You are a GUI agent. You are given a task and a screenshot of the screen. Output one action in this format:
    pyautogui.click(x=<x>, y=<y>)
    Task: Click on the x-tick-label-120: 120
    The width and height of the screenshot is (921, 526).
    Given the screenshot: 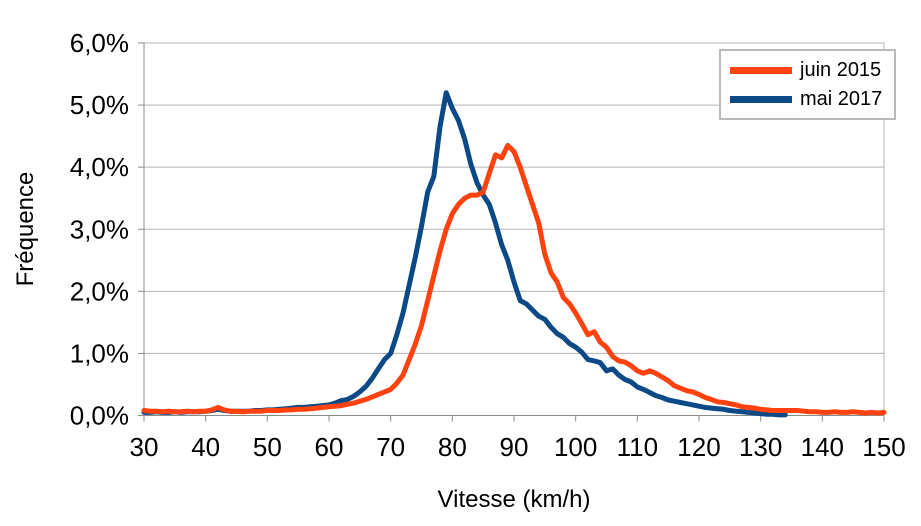 What is the action you would take?
    pyautogui.click(x=698, y=447)
    